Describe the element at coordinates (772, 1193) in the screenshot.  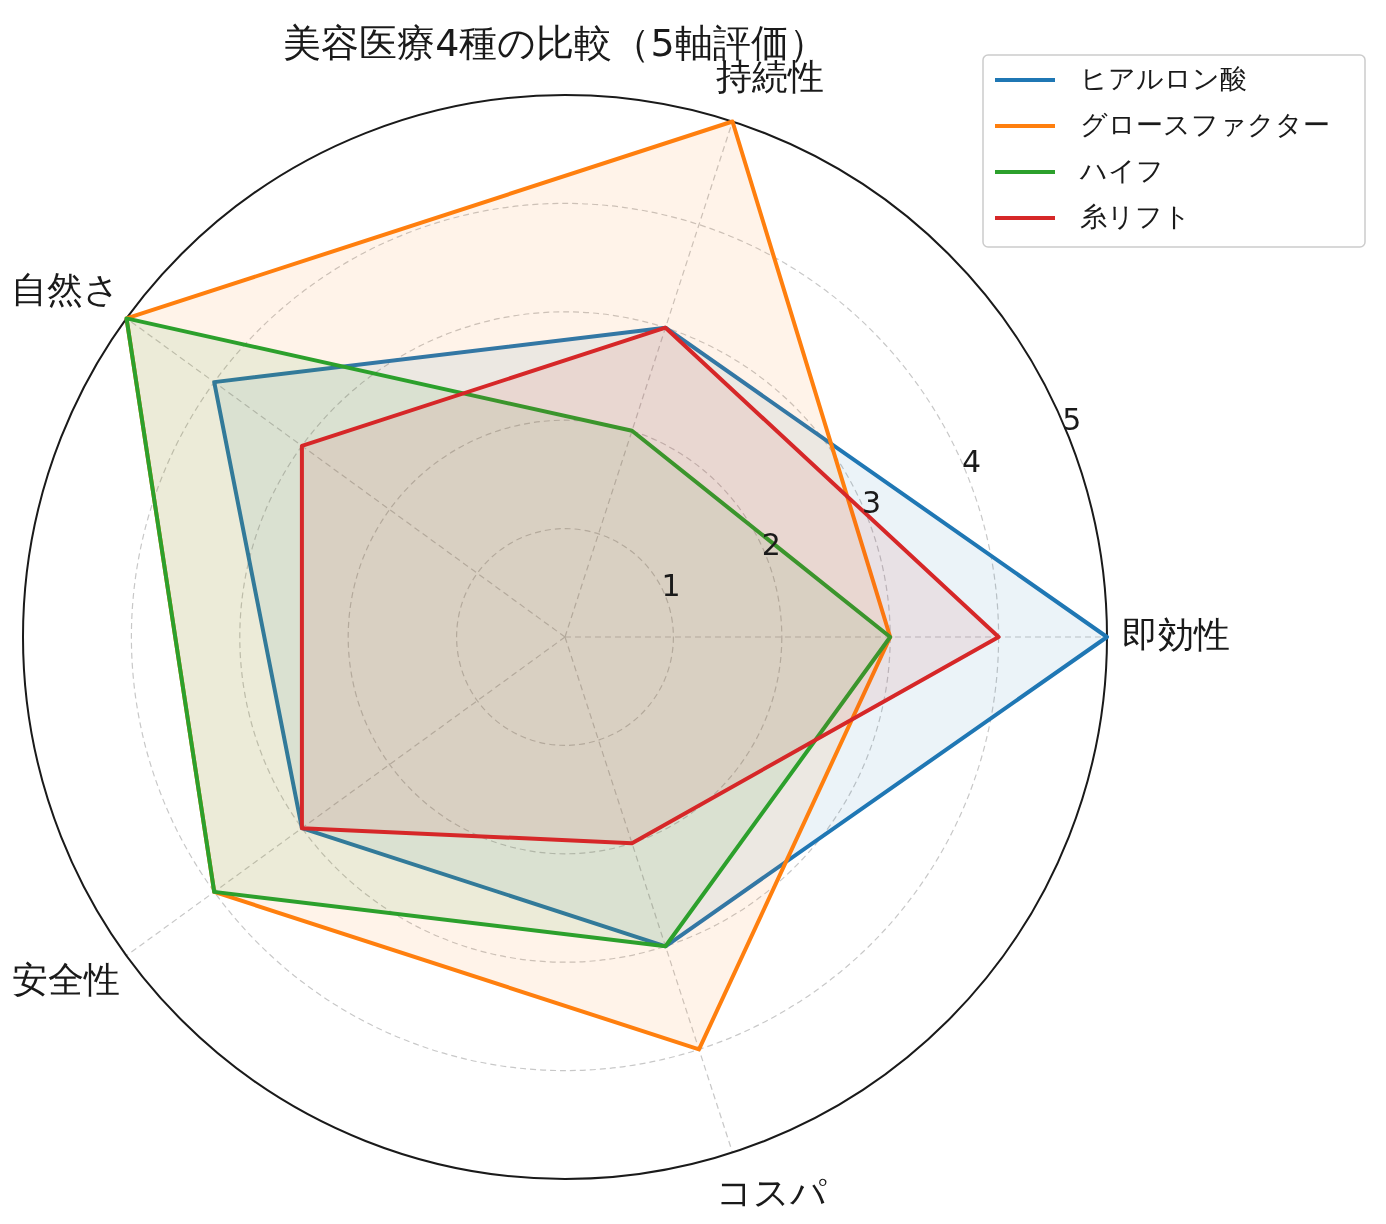
I see `spoke-label: コスパ` at that location.